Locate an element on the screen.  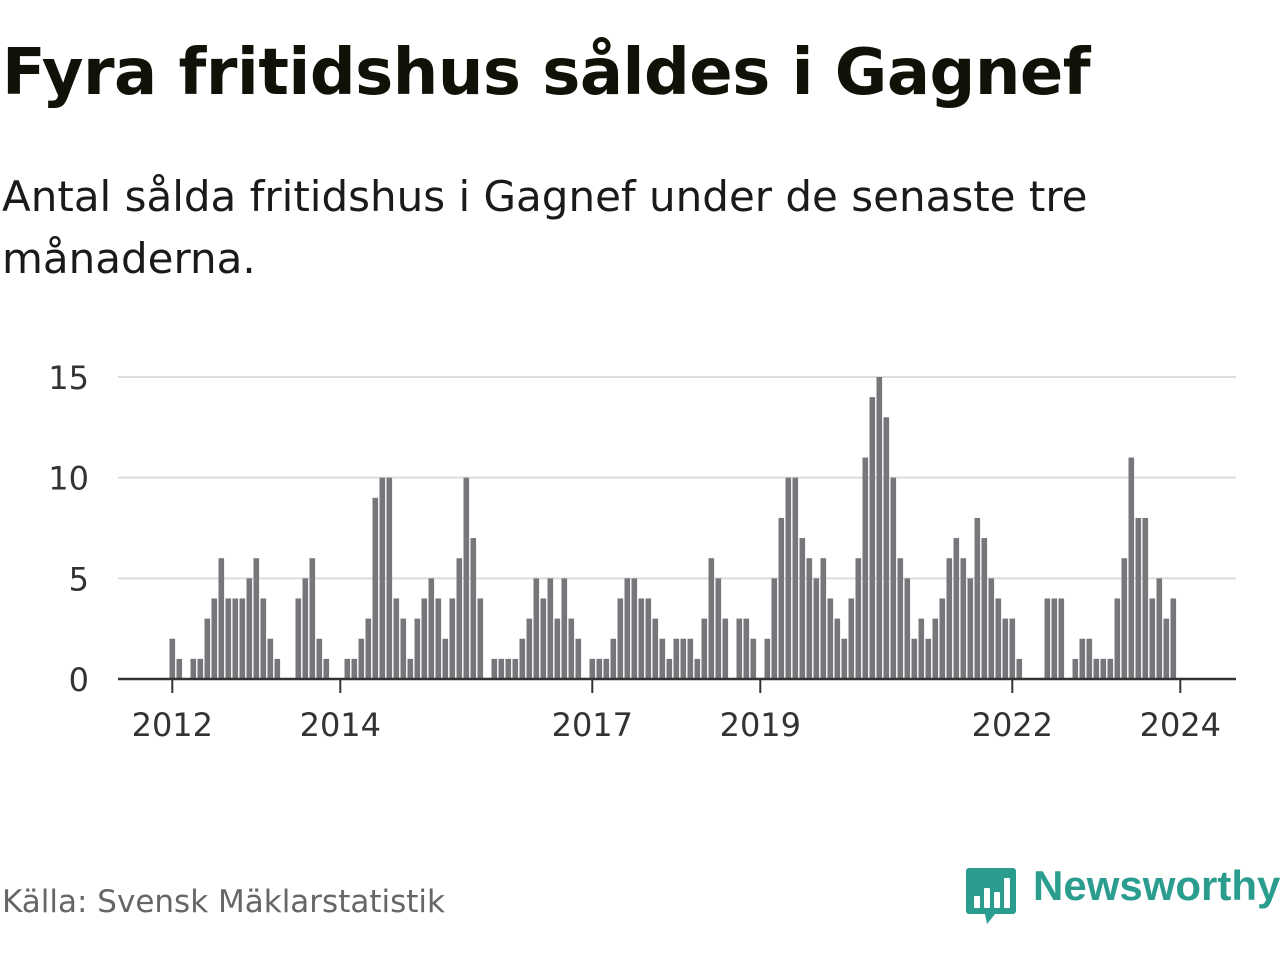
x-tick-label: 2012 is located at coordinates (172, 725).